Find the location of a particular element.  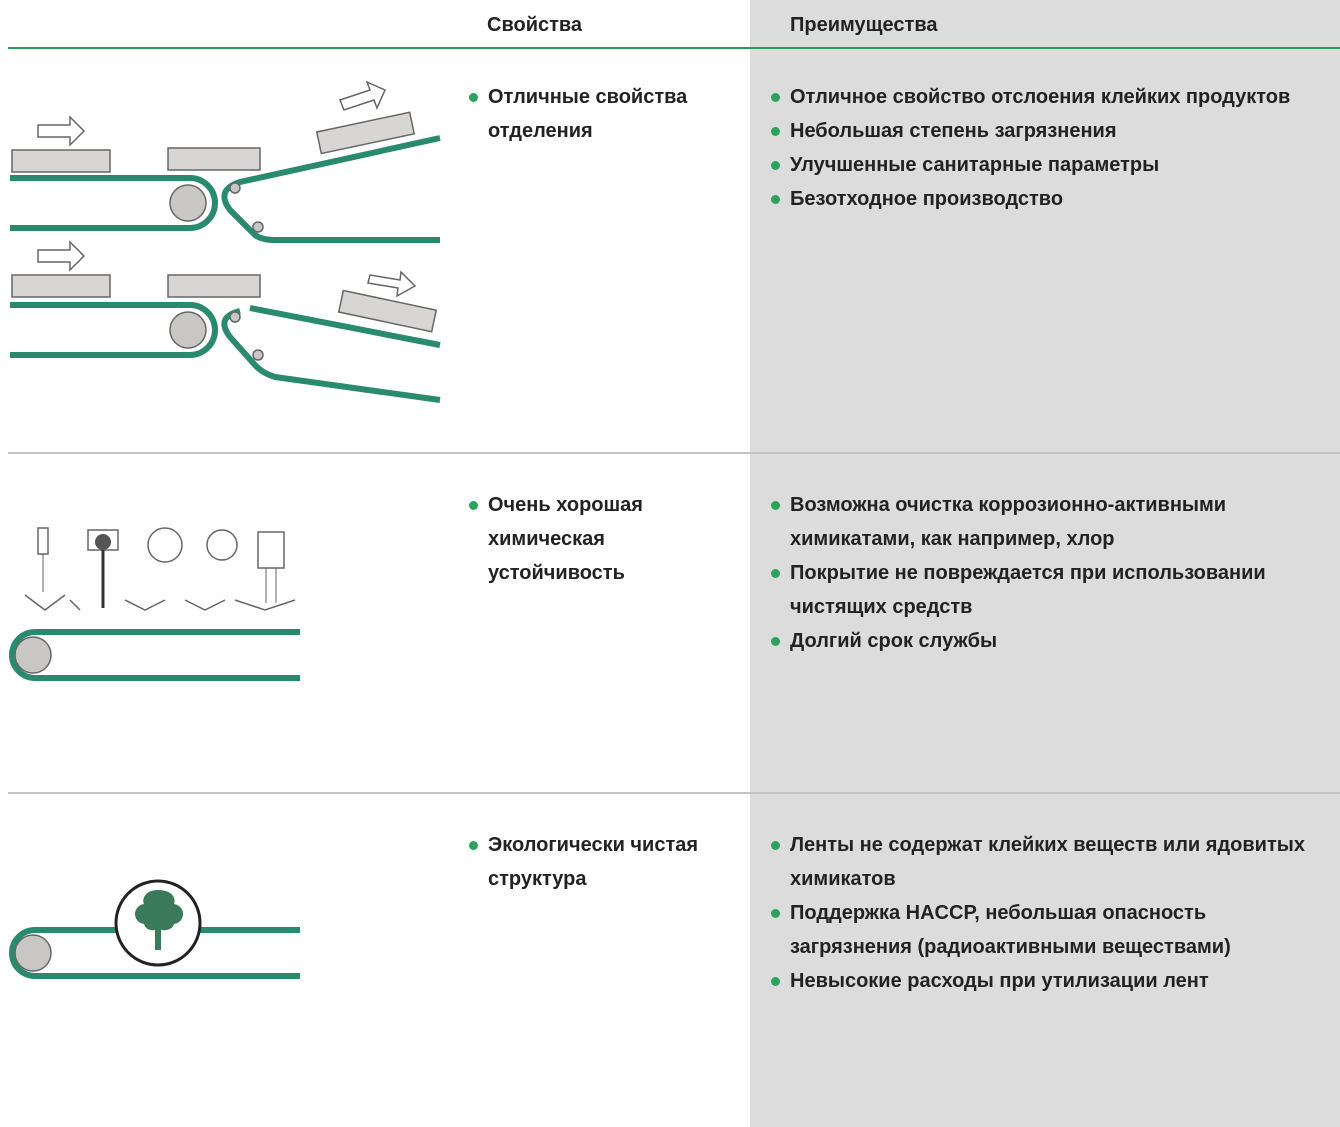

chemical-illustration is located at coordinates (154, 604).